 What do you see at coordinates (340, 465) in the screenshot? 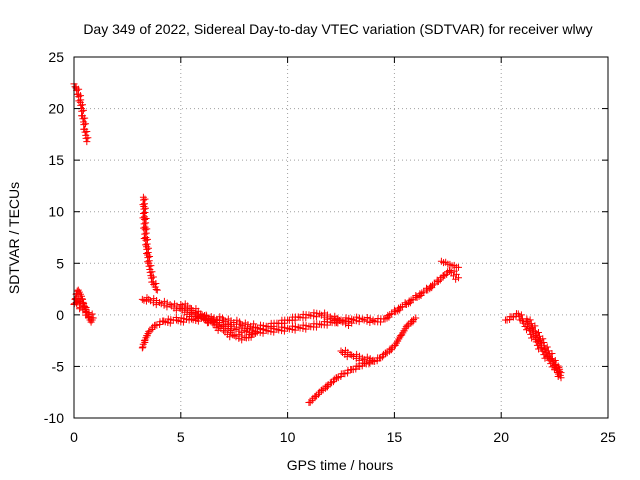
I see `x-axis-label: GPS time / hours` at bounding box center [340, 465].